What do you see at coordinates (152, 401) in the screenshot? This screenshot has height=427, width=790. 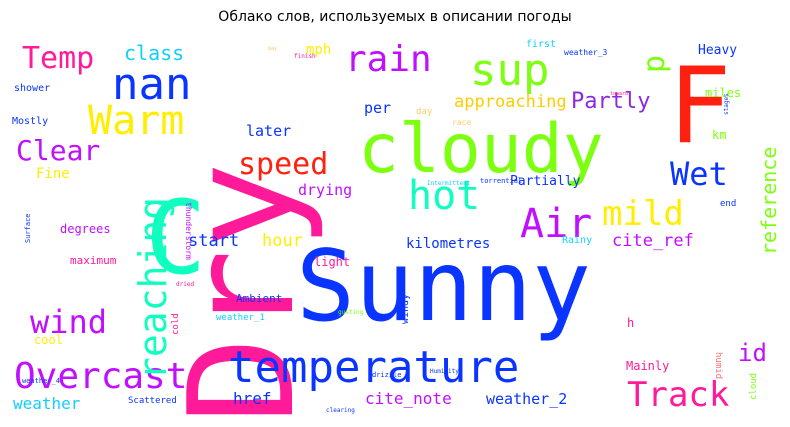 I see `word-scattered: Scattered` at bounding box center [152, 401].